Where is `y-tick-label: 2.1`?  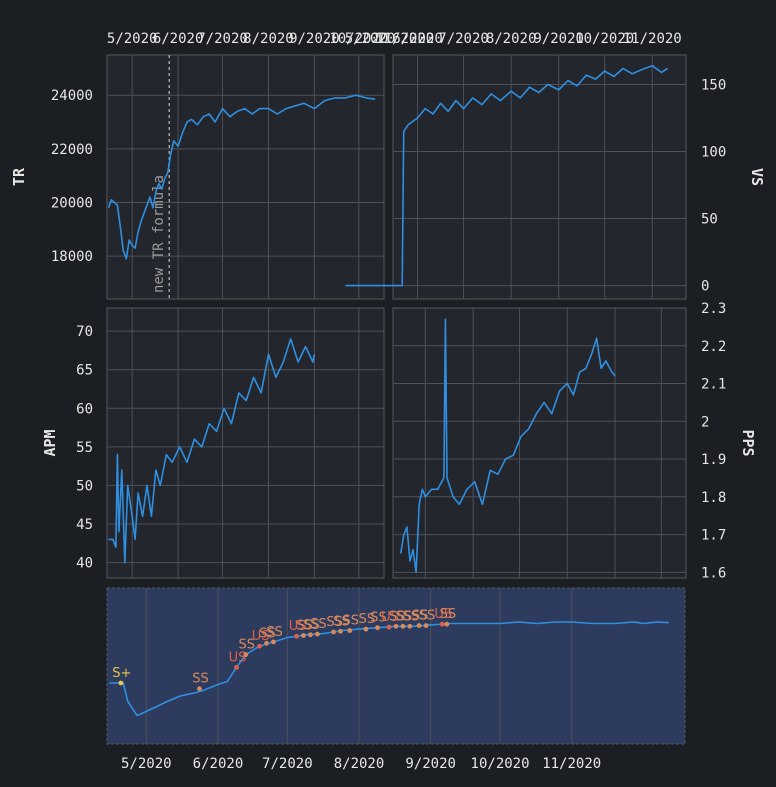
y-tick-label: 2.1 is located at coordinates (713, 385).